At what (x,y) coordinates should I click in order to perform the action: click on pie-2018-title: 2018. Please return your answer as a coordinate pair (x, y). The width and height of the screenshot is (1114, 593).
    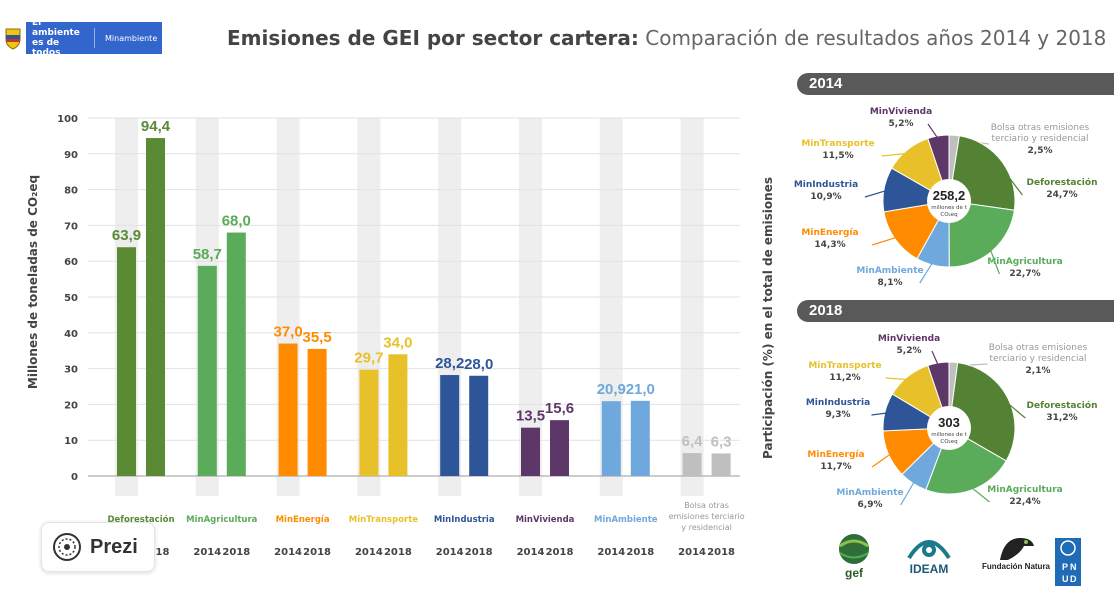
    Looking at the image, I should click on (955, 311).